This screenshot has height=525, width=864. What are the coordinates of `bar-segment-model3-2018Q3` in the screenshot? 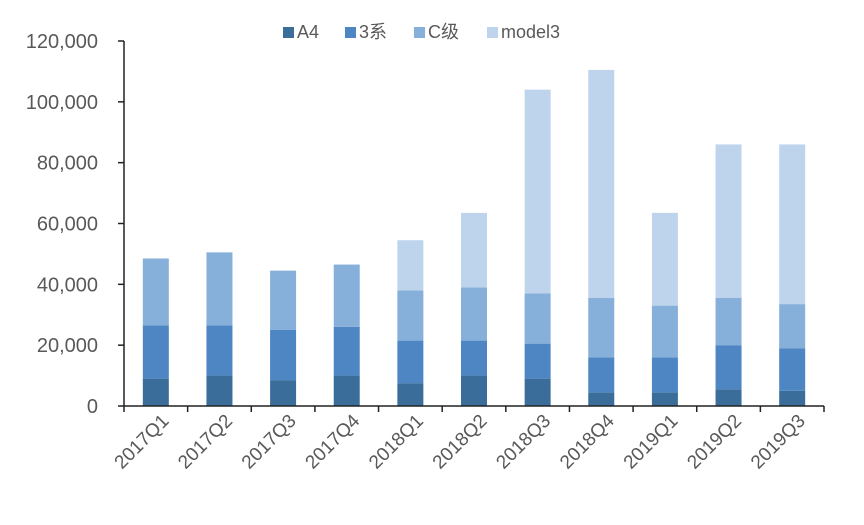 It's located at (537, 191).